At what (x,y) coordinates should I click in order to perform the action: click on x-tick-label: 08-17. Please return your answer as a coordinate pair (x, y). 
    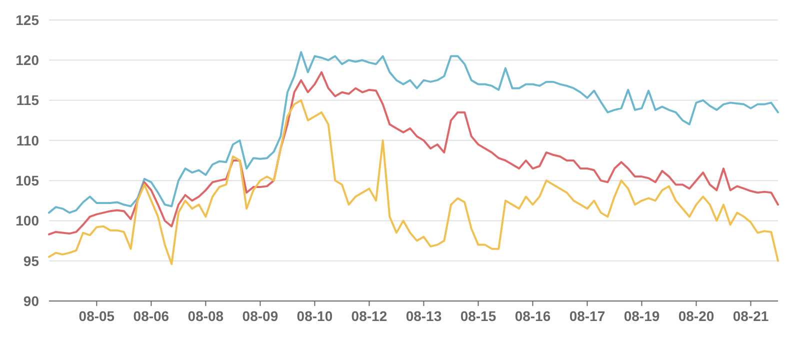
    Looking at the image, I should click on (587, 316).